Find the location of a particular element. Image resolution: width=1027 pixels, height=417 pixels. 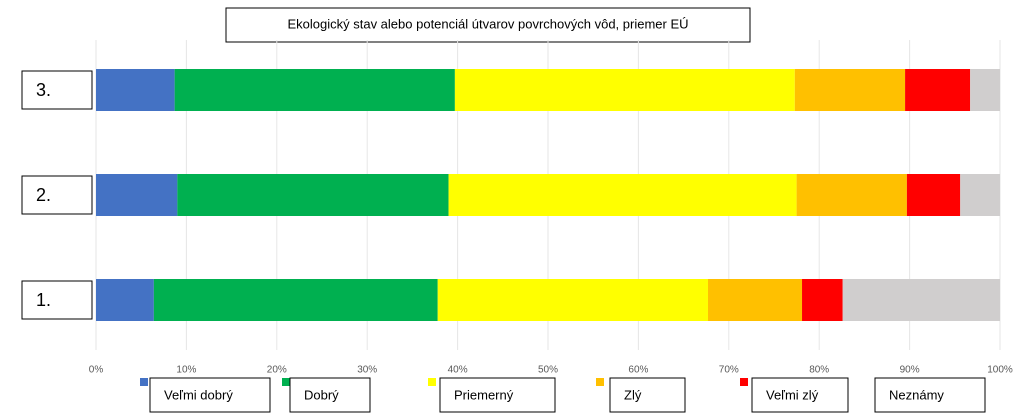

legend-label: Veľmi dobrý is located at coordinates (198, 394).